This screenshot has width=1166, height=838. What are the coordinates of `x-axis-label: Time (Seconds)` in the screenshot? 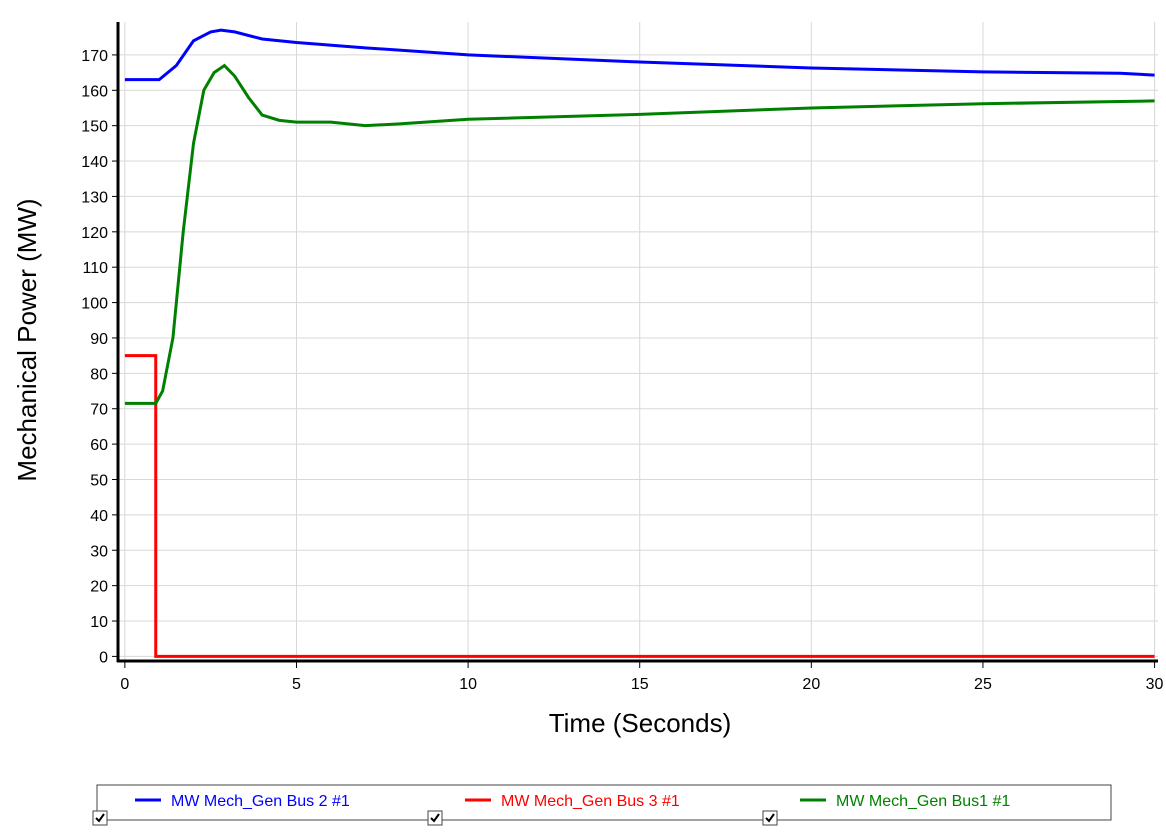 It's located at (640, 723).